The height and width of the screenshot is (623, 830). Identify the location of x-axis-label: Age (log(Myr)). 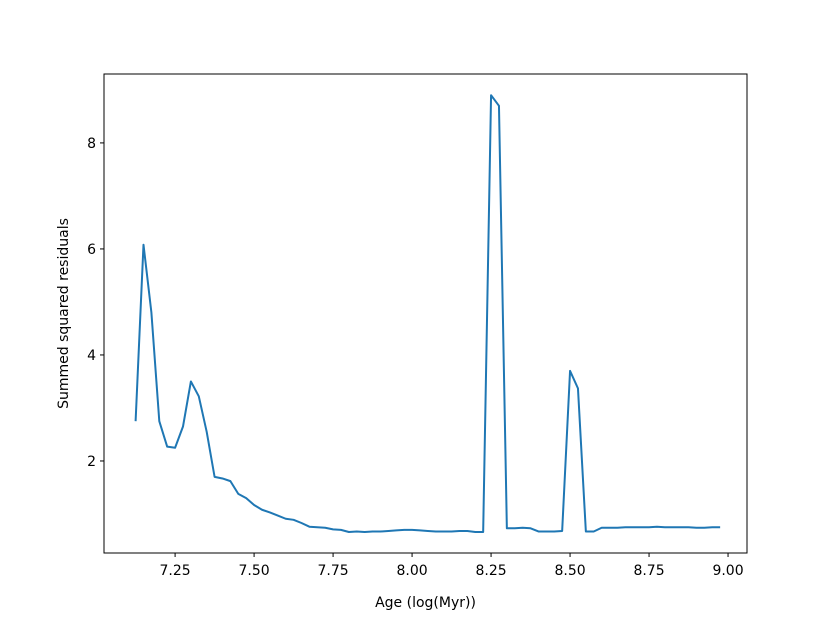
(425, 603).